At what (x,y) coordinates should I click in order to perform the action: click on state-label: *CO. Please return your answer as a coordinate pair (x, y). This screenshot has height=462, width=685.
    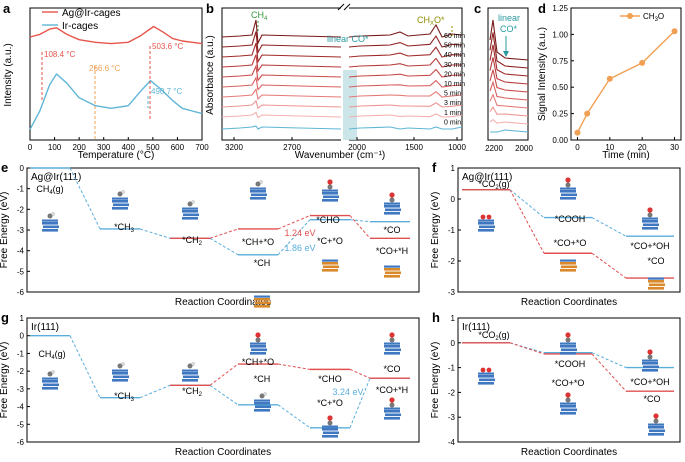
    Looking at the image, I should click on (391, 230).